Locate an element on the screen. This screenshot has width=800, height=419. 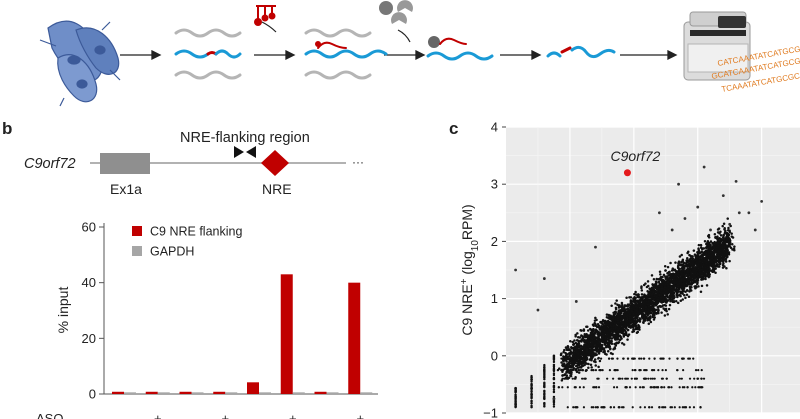
highlight-point is located at coordinates (627, 173).